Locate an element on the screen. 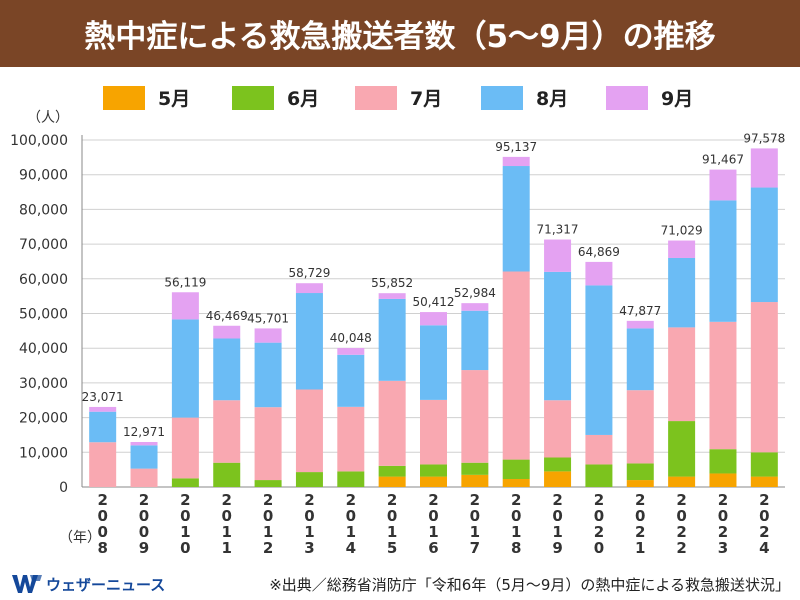  total-label-2024: 97,578 is located at coordinates (764, 138).